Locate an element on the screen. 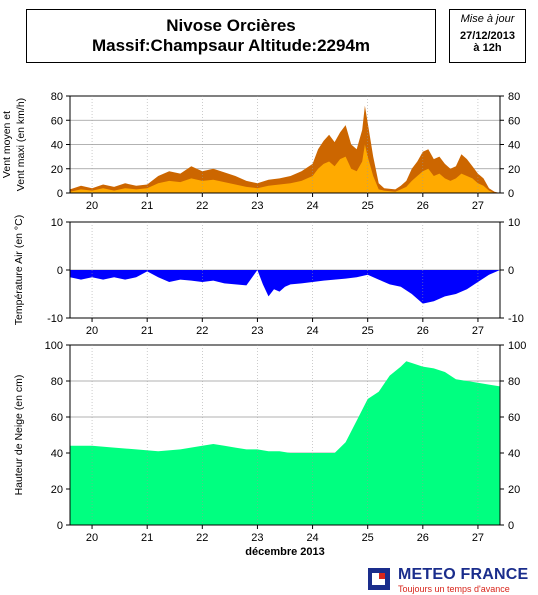 The height and width of the screenshot is (595, 538). temperature-xtick-label: 26 is located at coordinates (423, 331).